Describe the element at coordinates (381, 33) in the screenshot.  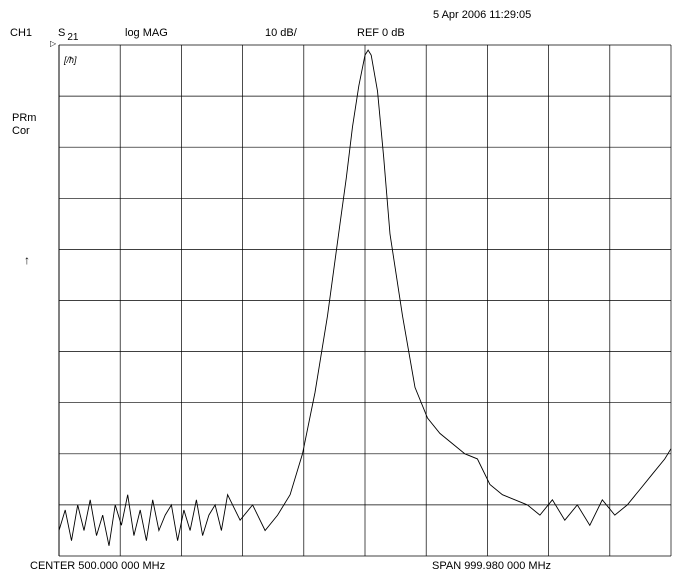
I see `reference-level-label: REF 0 dB` at that location.